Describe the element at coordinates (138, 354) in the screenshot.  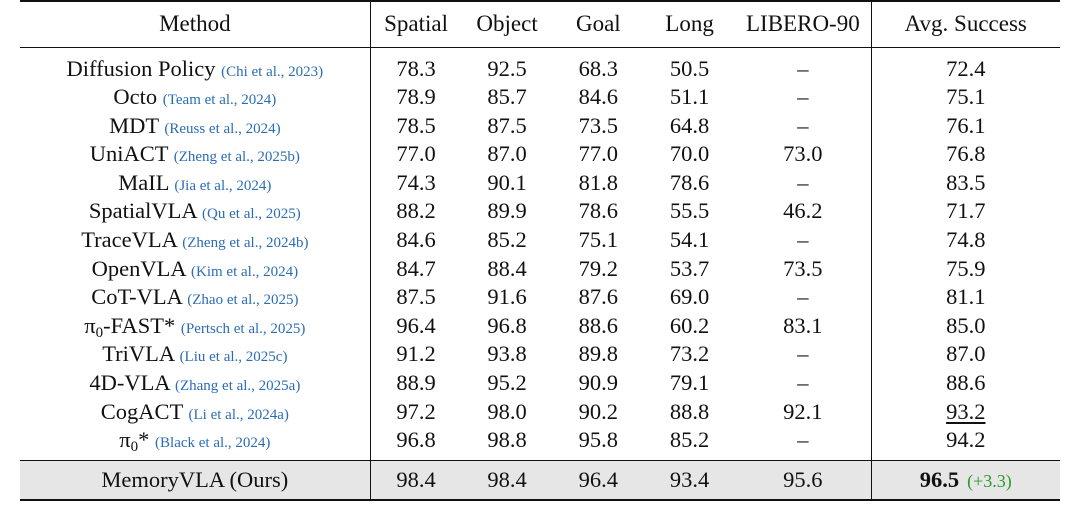
I see `method-name: TriVLA` at that location.